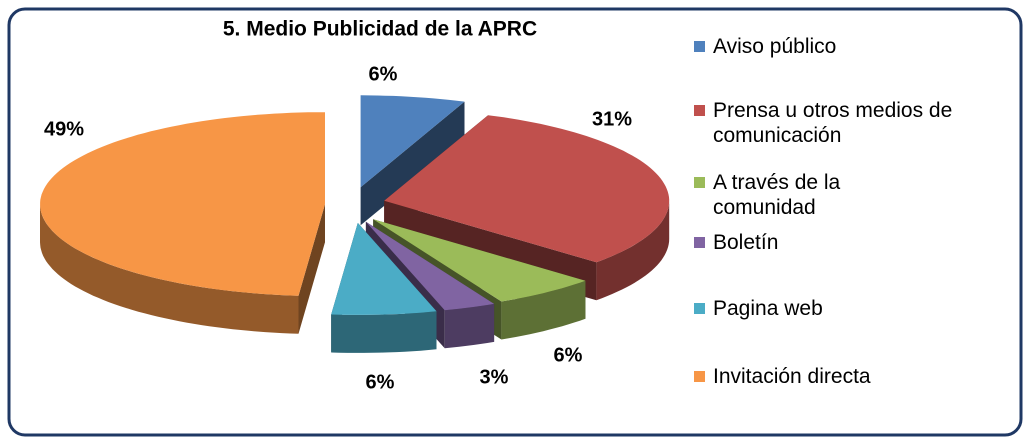 The image size is (1031, 445). Describe the element at coordinates (844, 242) in the screenshot. I see `legend-item: Boletín` at that location.